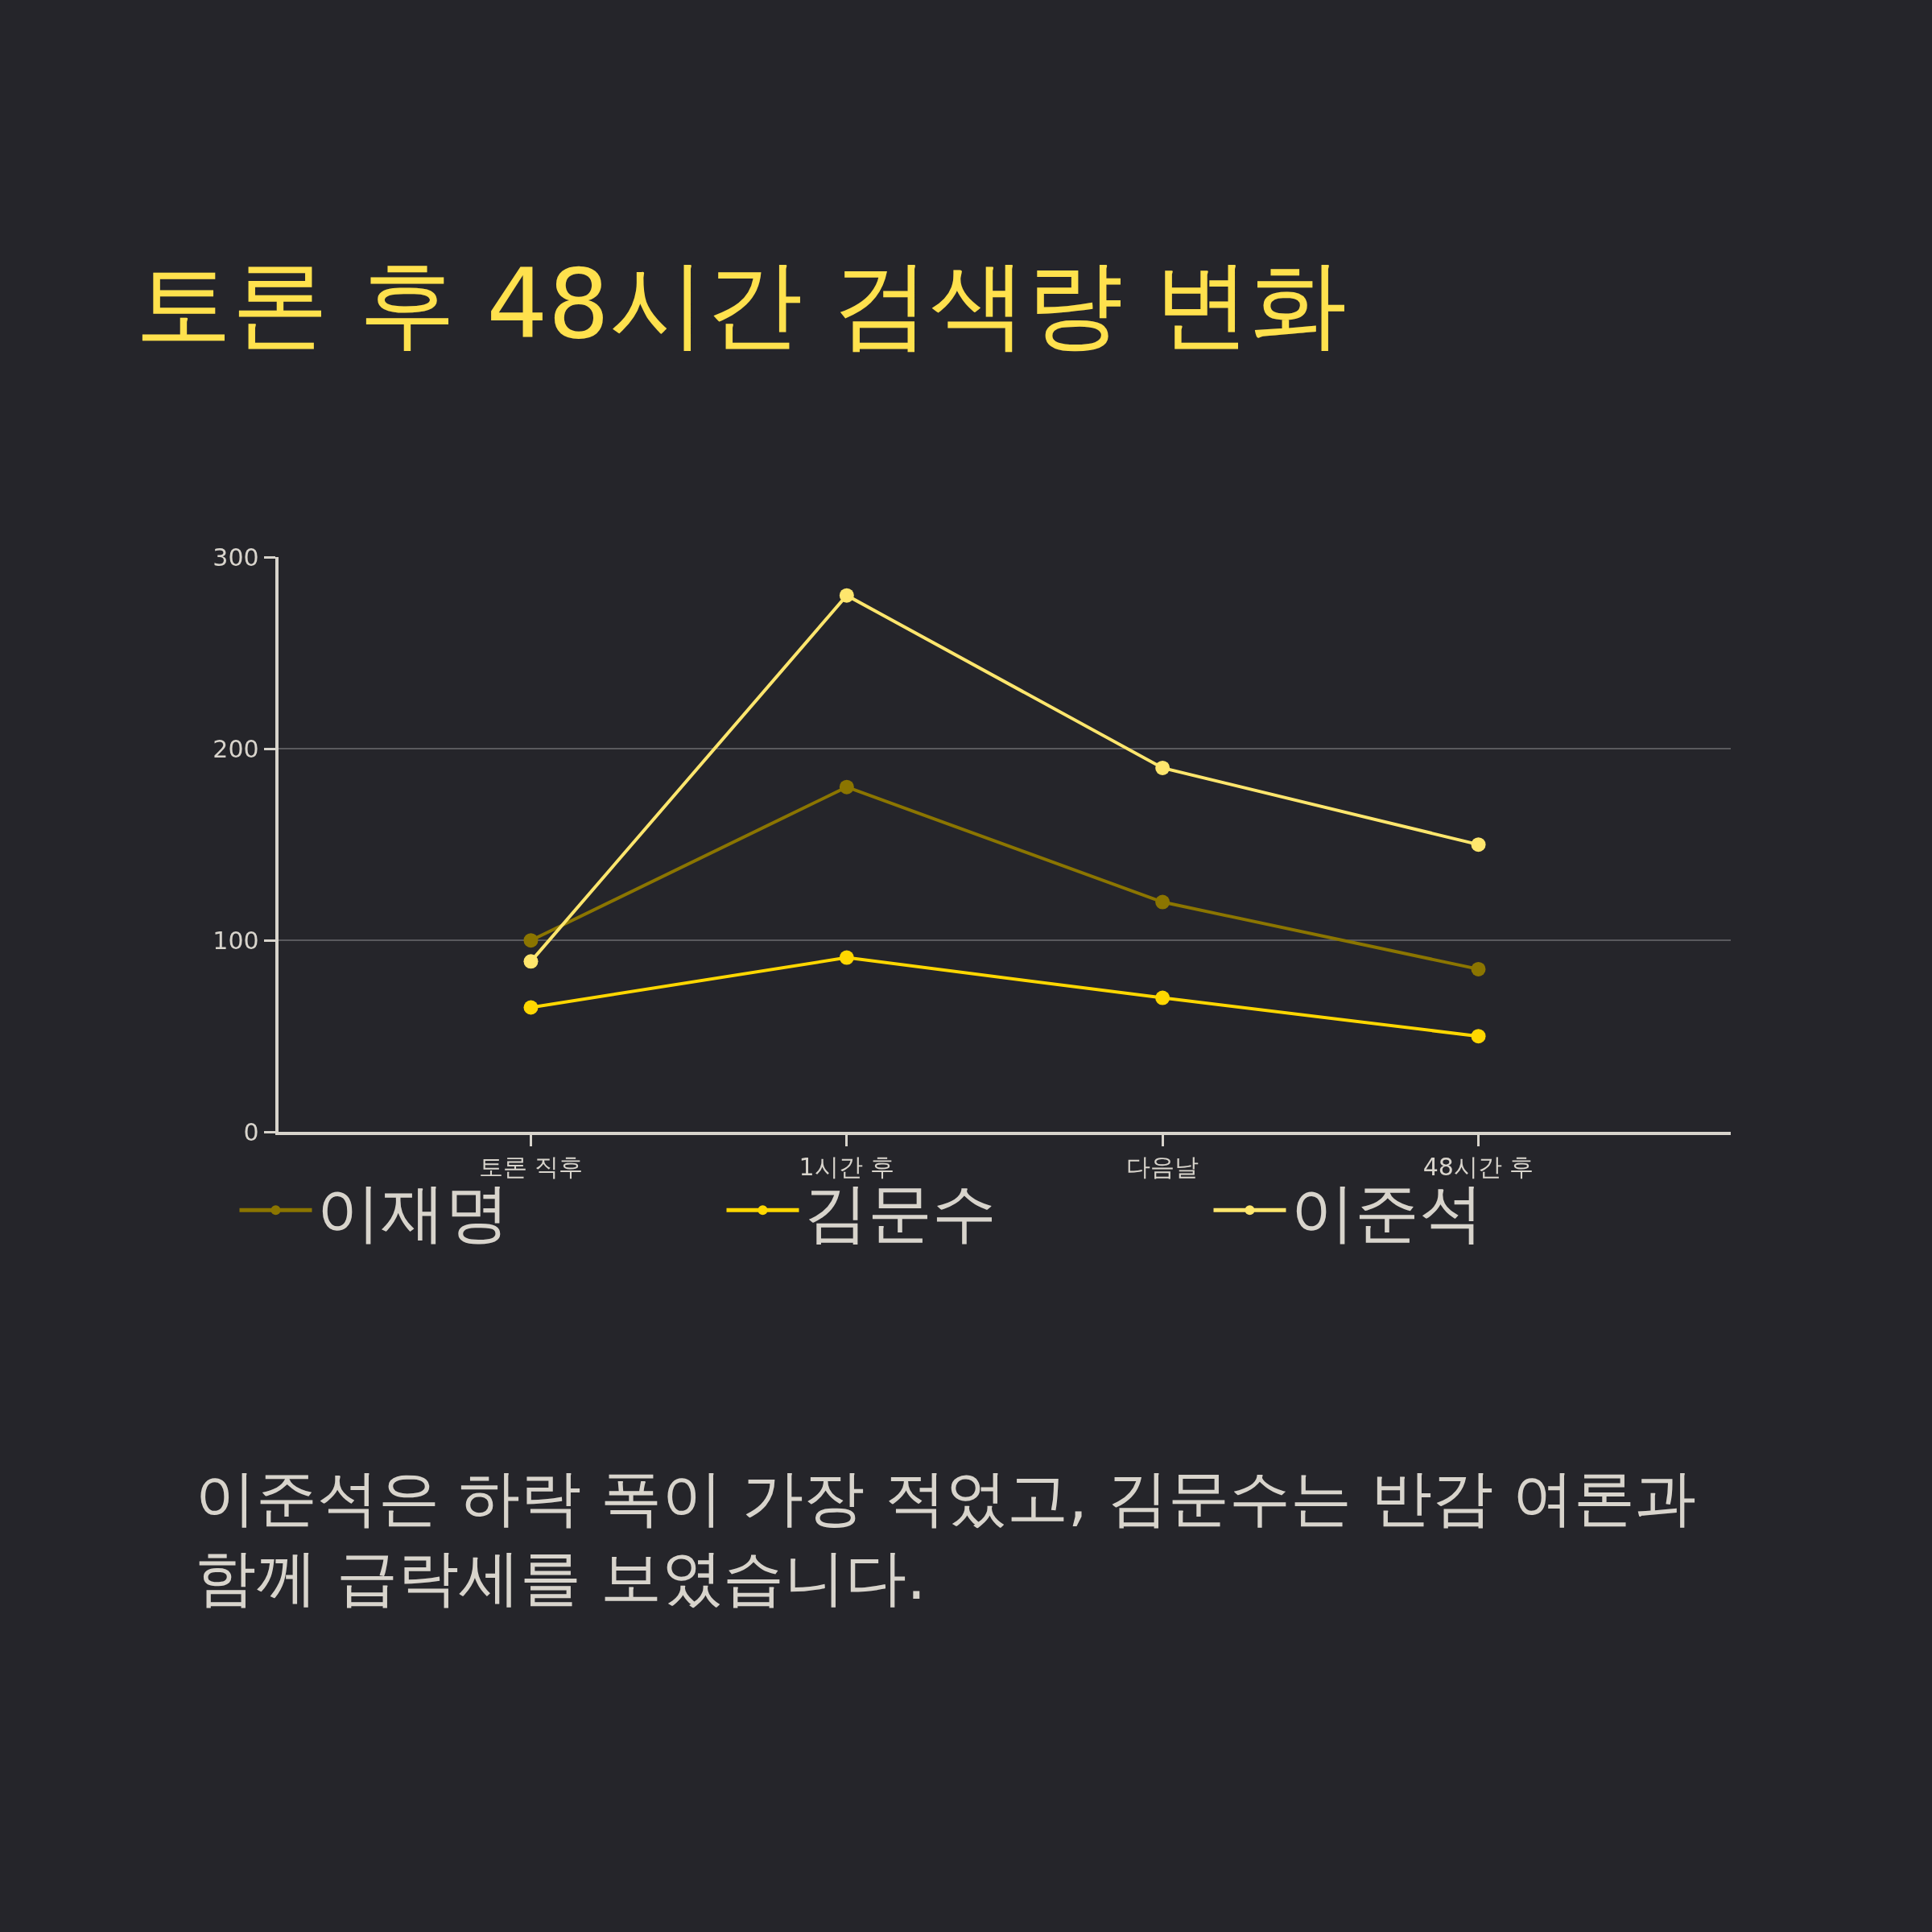  I want to click on chart-title: 토론 후 48시간 검색량 변화, so click(741, 303).